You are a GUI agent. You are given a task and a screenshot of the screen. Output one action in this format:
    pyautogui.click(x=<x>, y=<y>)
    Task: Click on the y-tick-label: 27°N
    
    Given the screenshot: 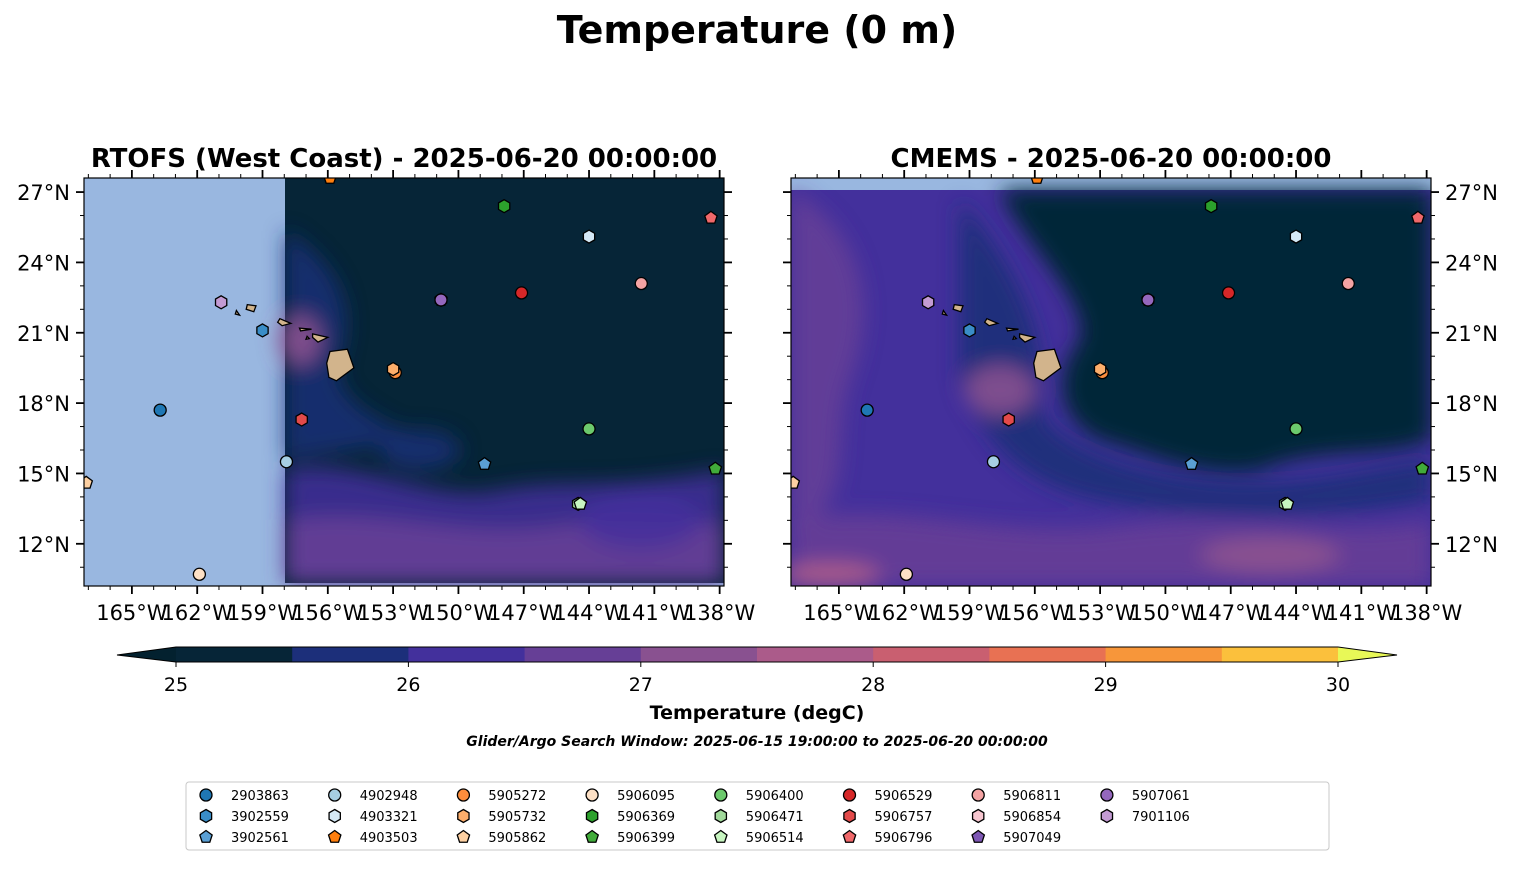 What is the action you would take?
    pyautogui.click(x=1471, y=193)
    